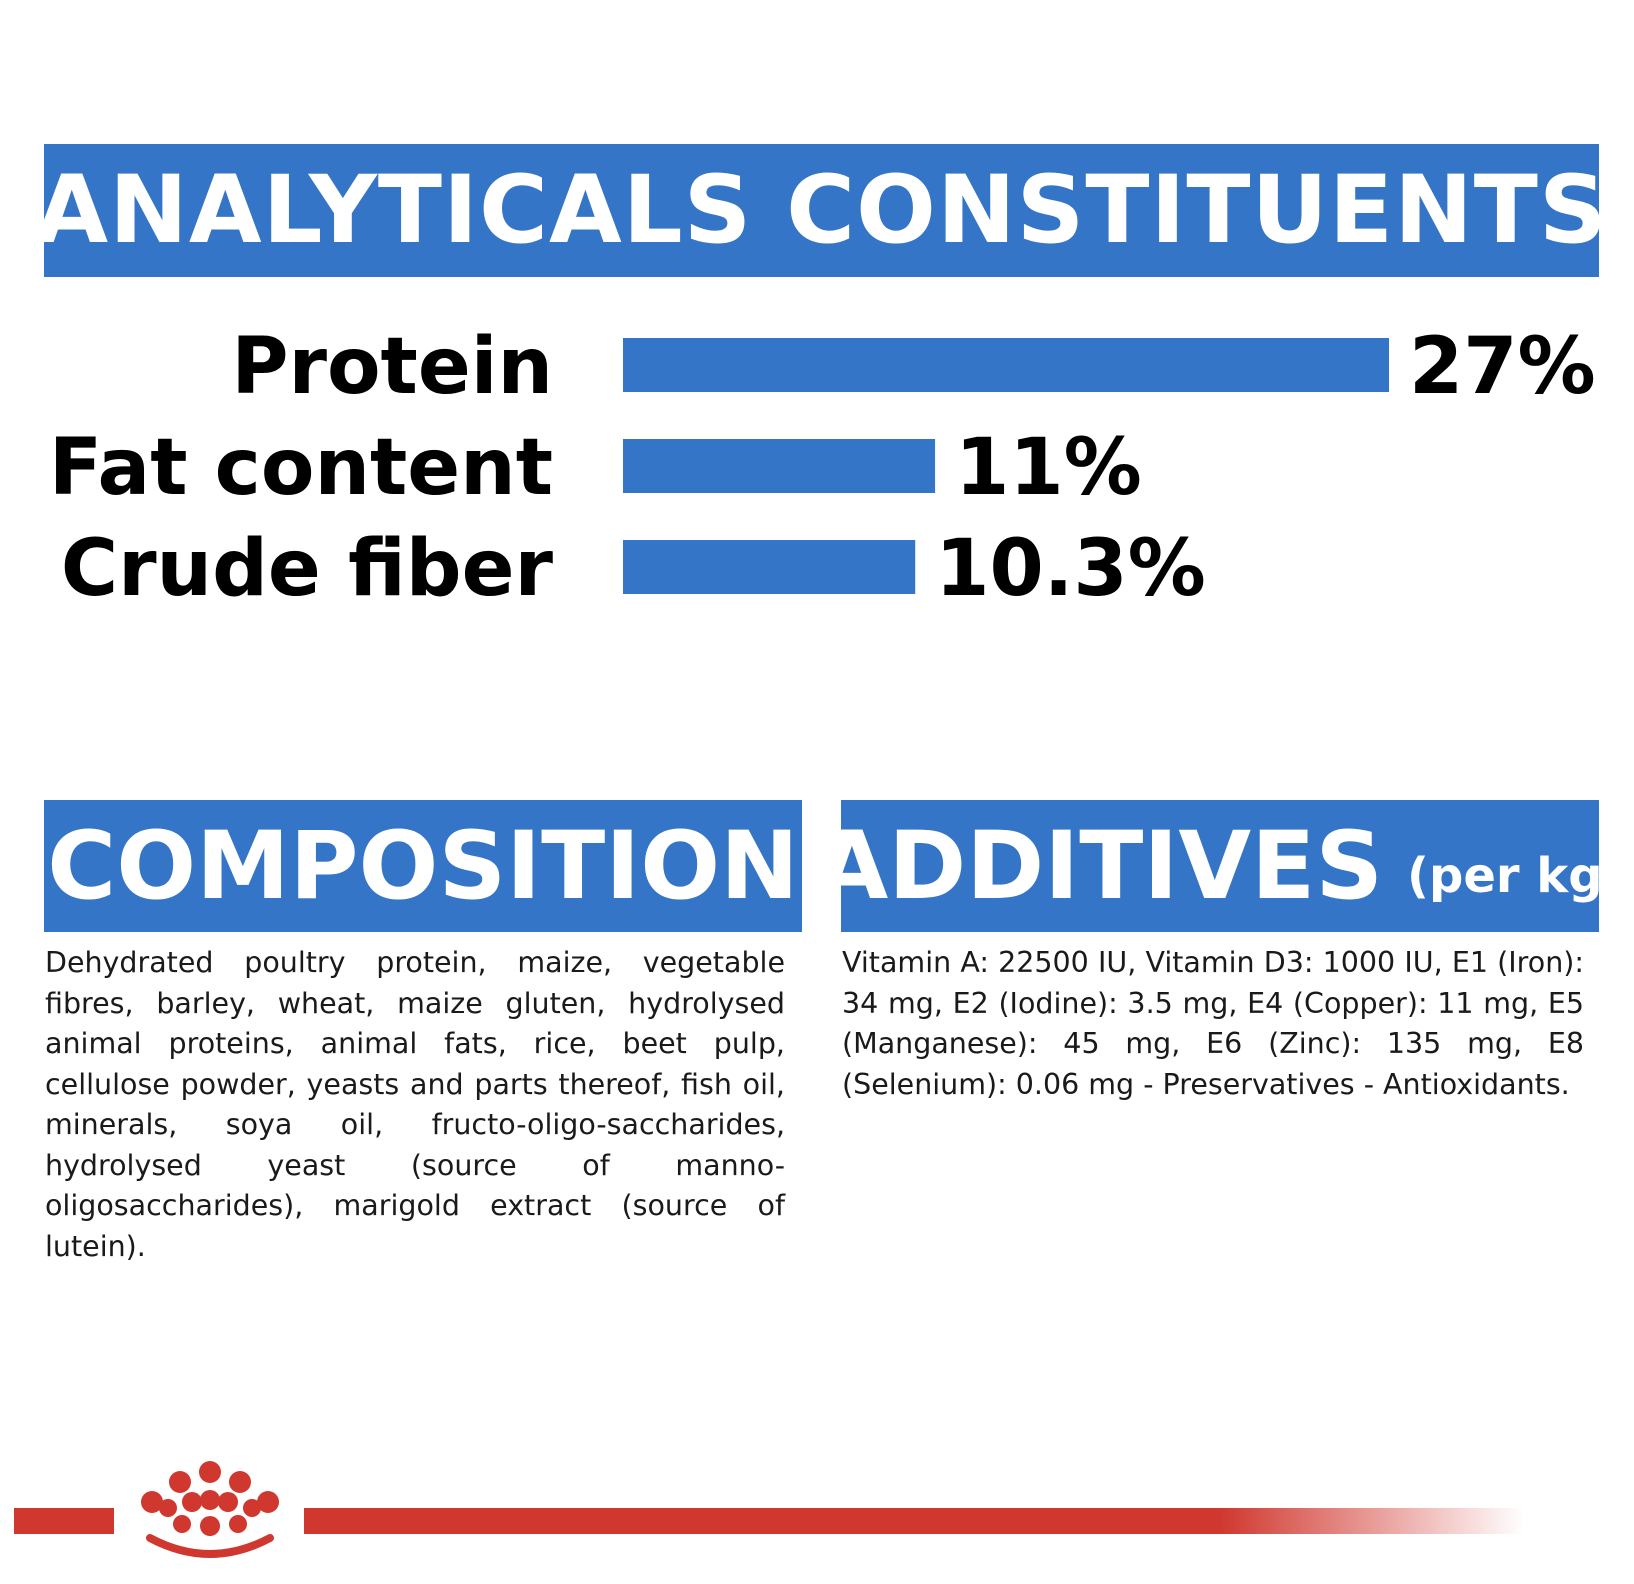 This screenshot has height=1584, width=1634. What do you see at coordinates (1070, 569) in the screenshot?
I see `value-label-crude-fiber: 10.3%` at bounding box center [1070, 569].